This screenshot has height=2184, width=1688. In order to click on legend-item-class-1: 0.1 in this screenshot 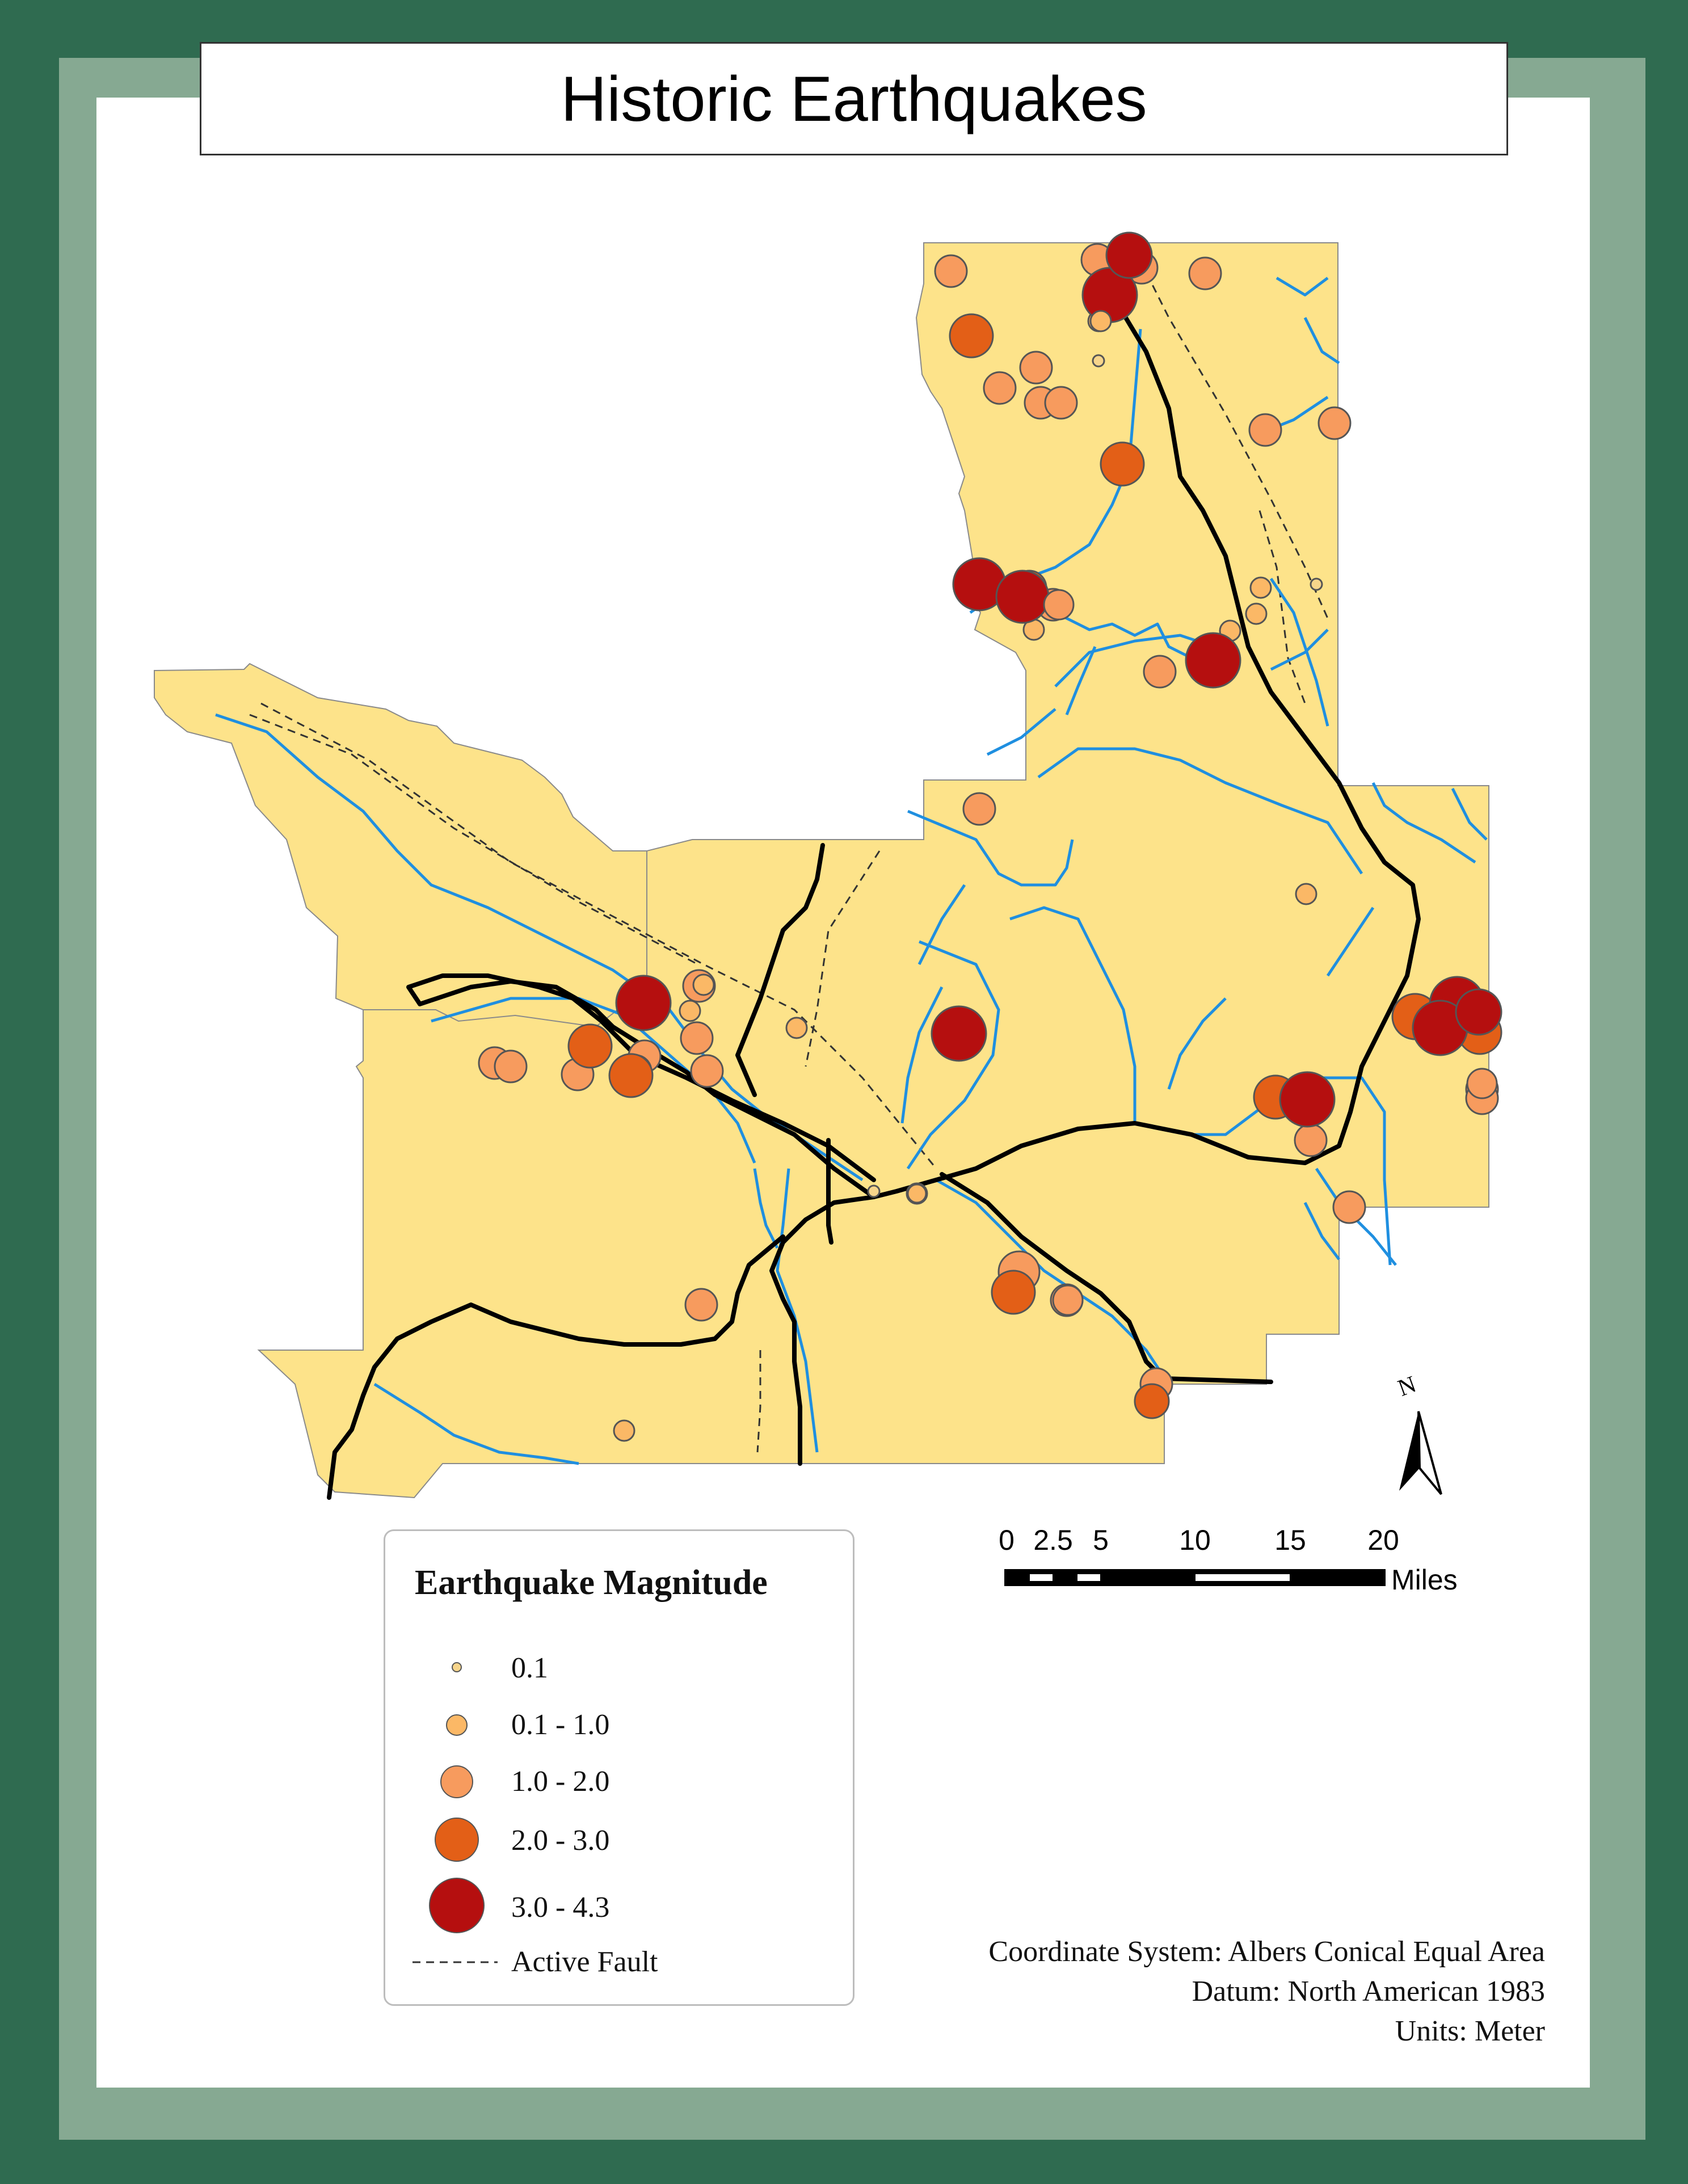, I will do `click(619, 1670)`.